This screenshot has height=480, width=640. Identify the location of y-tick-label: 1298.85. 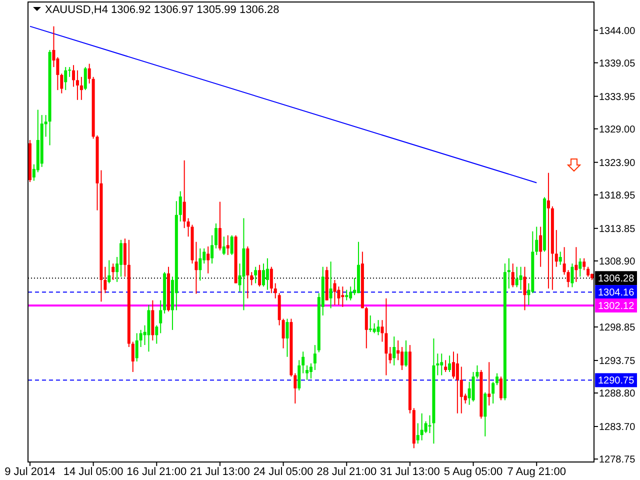
(617, 328).